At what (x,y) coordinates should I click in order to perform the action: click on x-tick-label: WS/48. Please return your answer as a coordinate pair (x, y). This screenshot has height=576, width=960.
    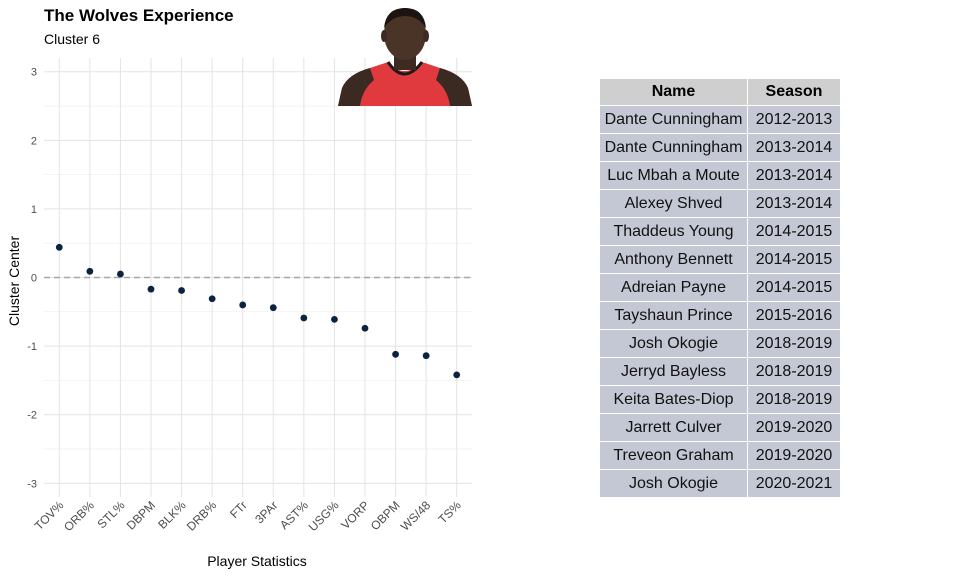
    Looking at the image, I should click on (416, 516).